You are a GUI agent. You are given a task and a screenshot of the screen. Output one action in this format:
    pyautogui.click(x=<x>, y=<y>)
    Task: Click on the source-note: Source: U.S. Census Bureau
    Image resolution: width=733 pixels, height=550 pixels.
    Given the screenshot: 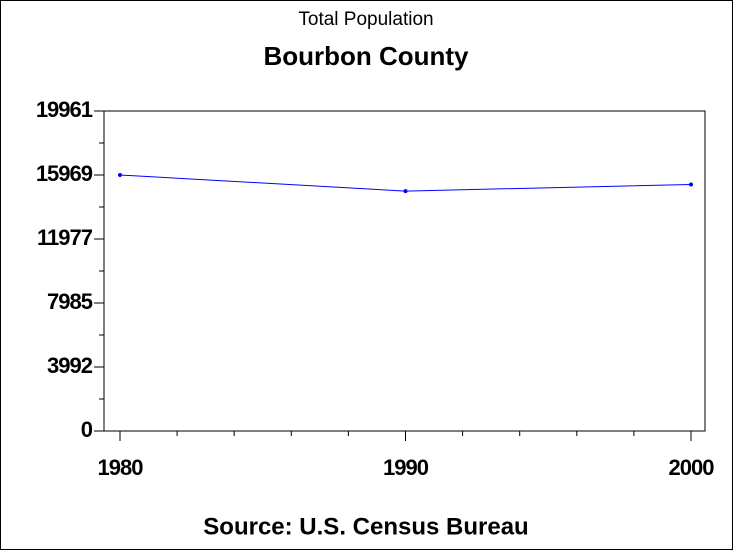 What is the action you would take?
    pyautogui.click(x=365, y=526)
    